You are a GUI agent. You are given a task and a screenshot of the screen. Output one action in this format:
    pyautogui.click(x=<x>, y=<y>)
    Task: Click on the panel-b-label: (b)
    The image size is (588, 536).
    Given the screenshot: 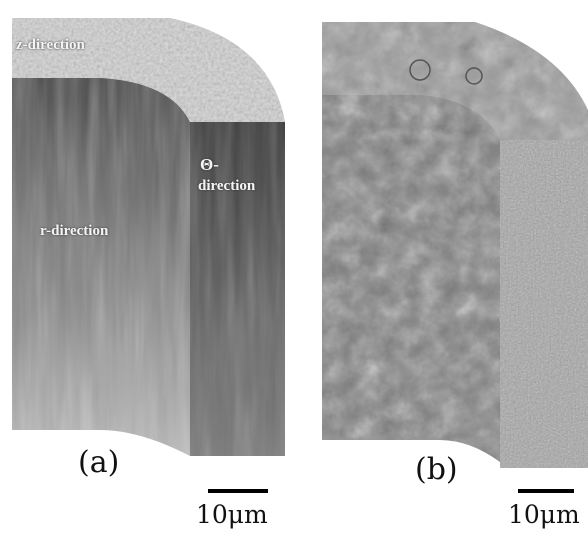 What is the action you would take?
    pyautogui.click(x=436, y=469)
    